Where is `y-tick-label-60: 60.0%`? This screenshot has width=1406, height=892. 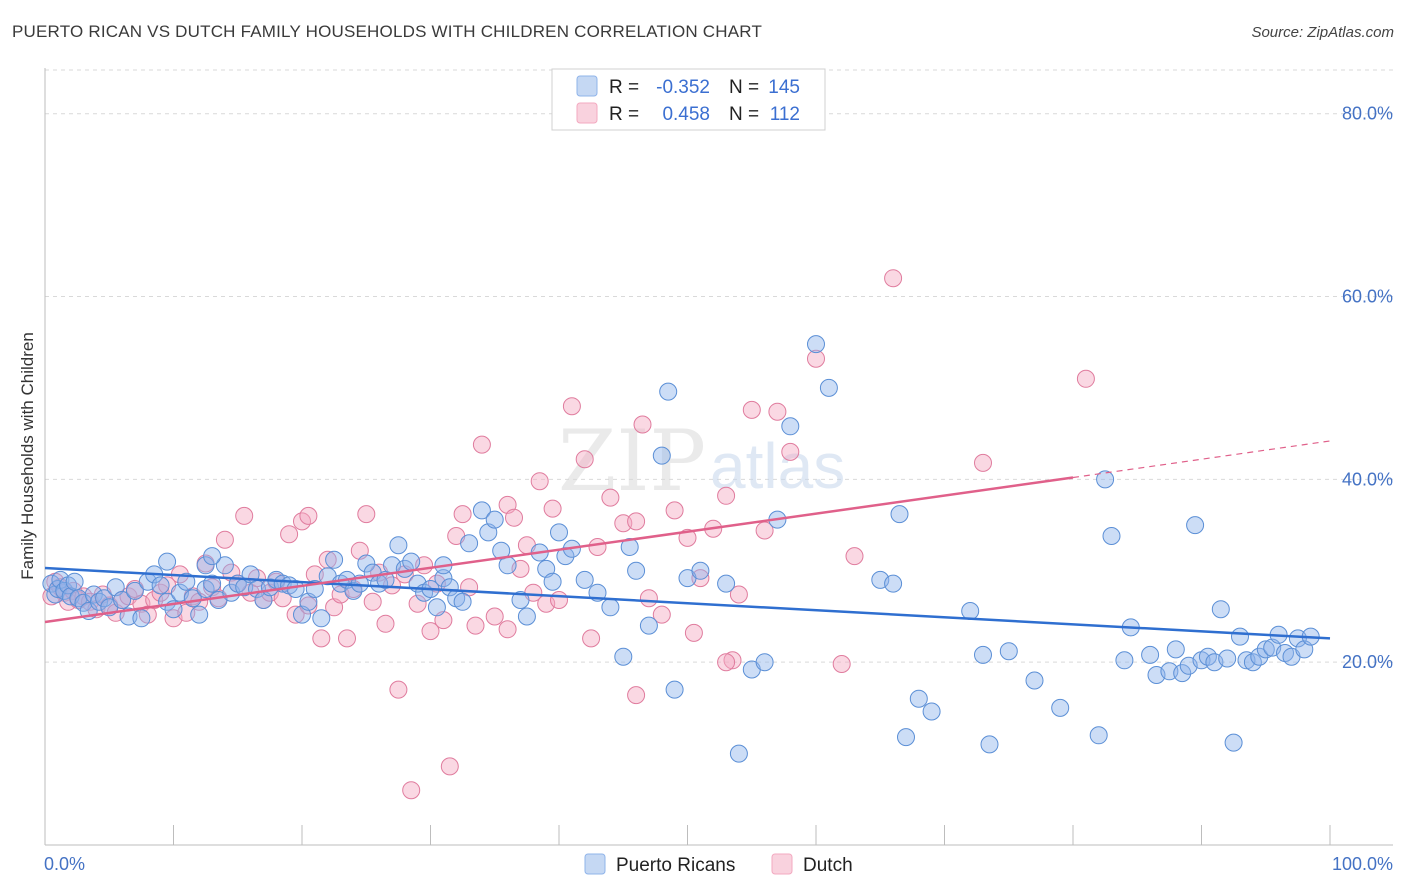
y-tick-label-60: 60.0% is located at coordinates (1367, 297).